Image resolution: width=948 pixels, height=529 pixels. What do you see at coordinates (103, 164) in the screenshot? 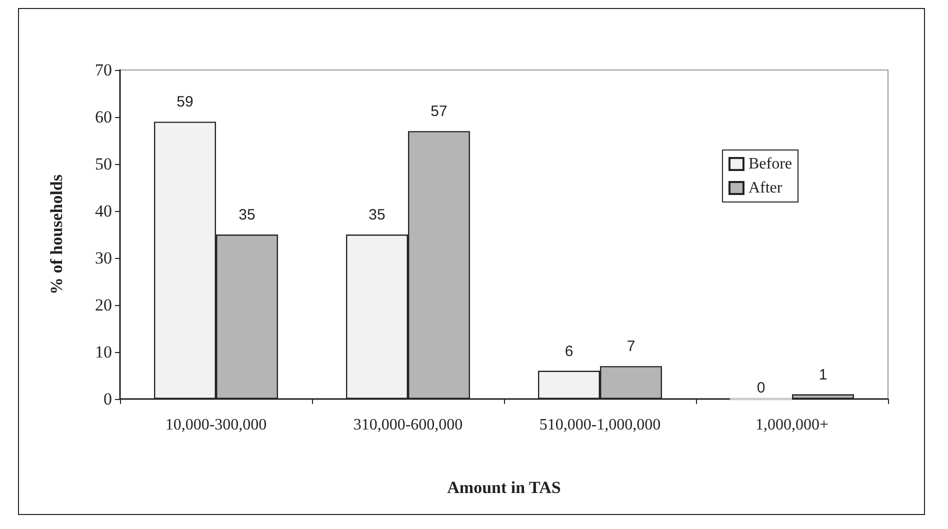
I see `y-tick-label: 50` at bounding box center [103, 164].